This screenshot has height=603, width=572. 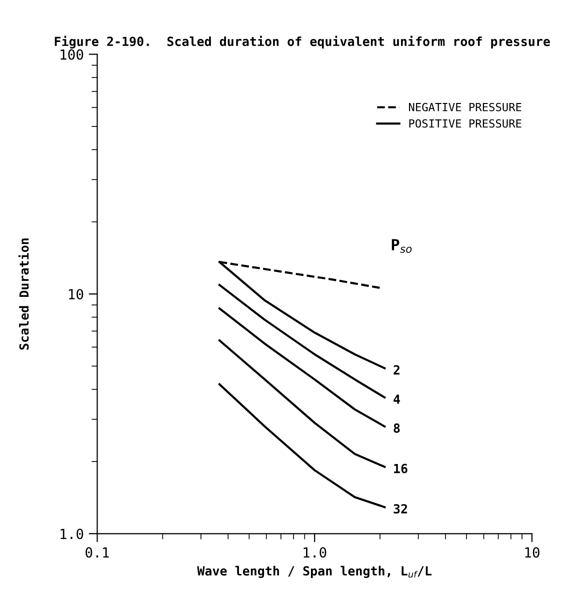 I want to click on chart-title: Figure 2-190. Scaled duration of equivalent uniform roof pressure, so click(x=302, y=42).